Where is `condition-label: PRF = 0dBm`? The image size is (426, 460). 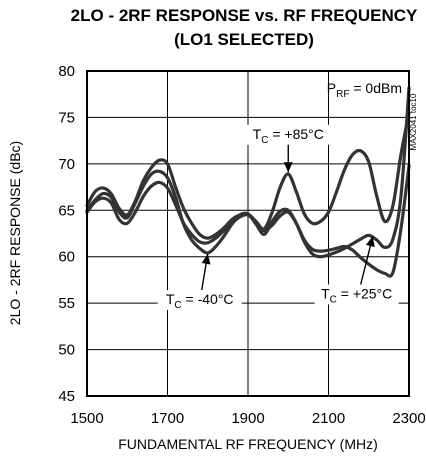
condition-label: PRF = 0dBm is located at coordinates (364, 90).